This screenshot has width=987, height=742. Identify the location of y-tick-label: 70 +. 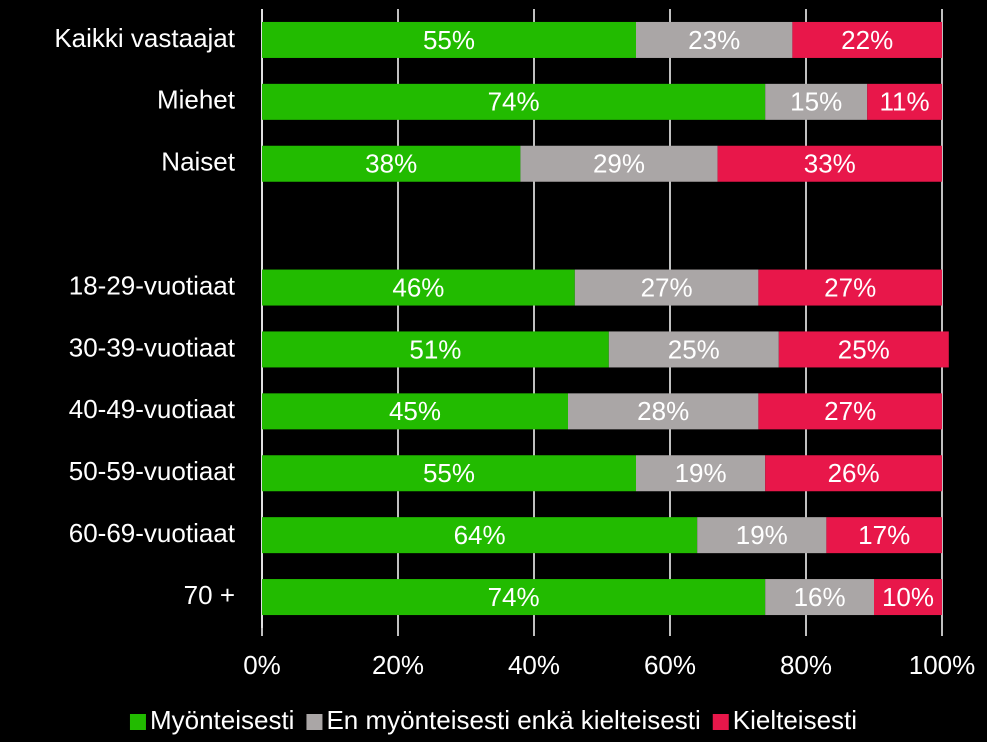
(209, 595).